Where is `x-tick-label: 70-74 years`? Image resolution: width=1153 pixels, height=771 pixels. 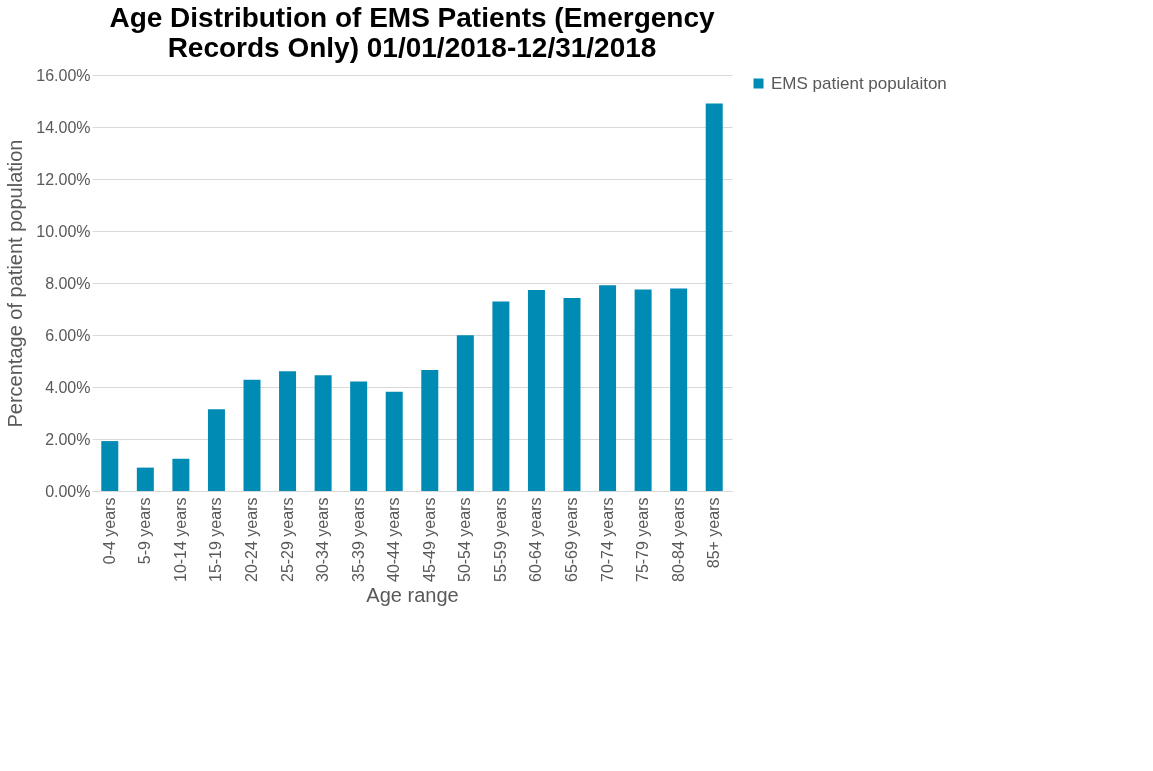
x-tick-label: 70-74 years is located at coordinates (607, 539).